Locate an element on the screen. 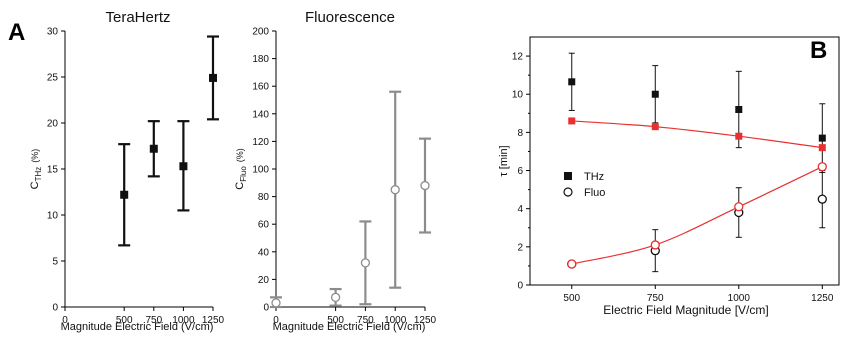  y-tick-label: 40 is located at coordinates (264, 252).